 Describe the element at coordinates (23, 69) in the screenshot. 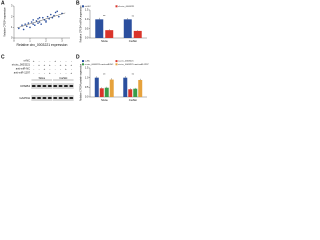

I see `row-label: anti-miR-NC` at that location.